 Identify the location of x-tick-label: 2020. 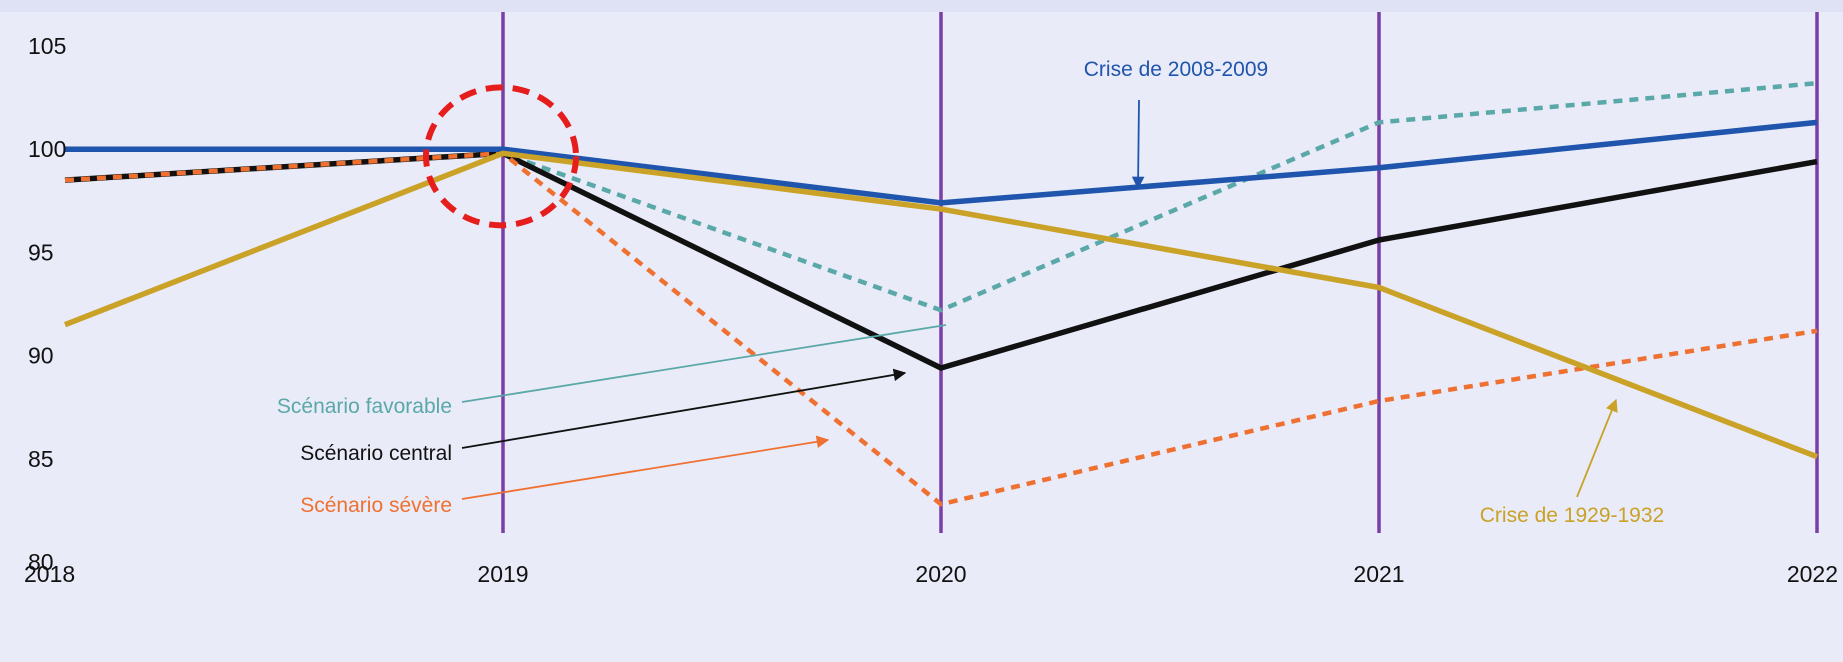
(940, 574).